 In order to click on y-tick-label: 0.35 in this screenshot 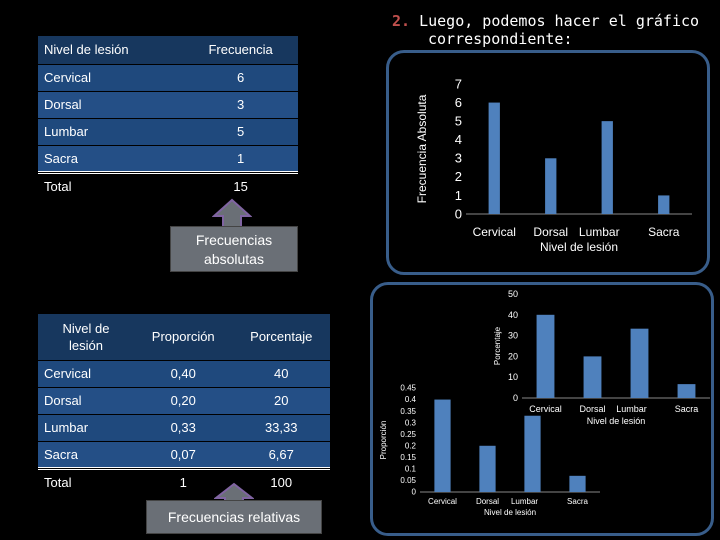, I will do `click(408, 411)`.